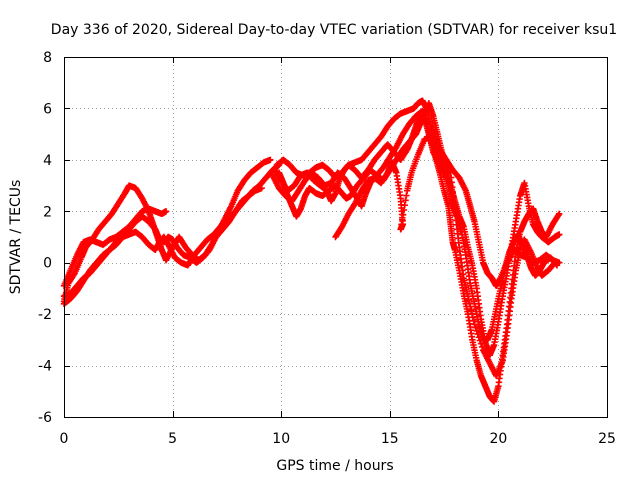  Describe the element at coordinates (498, 439) in the screenshot. I see `x-tick-label: 20` at that location.